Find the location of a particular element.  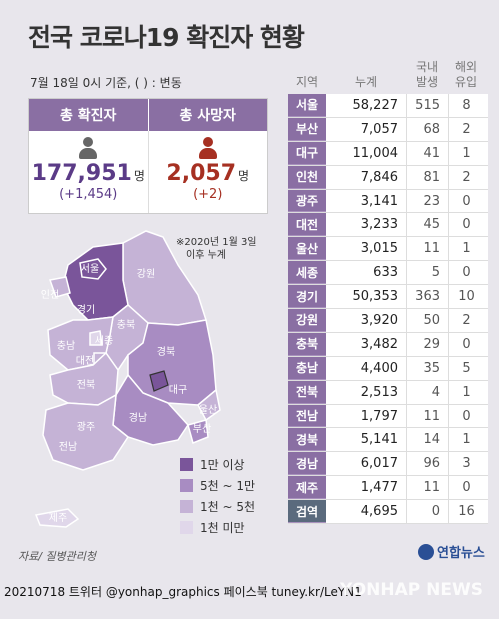

map-label-gyeonggi: 경기 is located at coordinates (86, 309).